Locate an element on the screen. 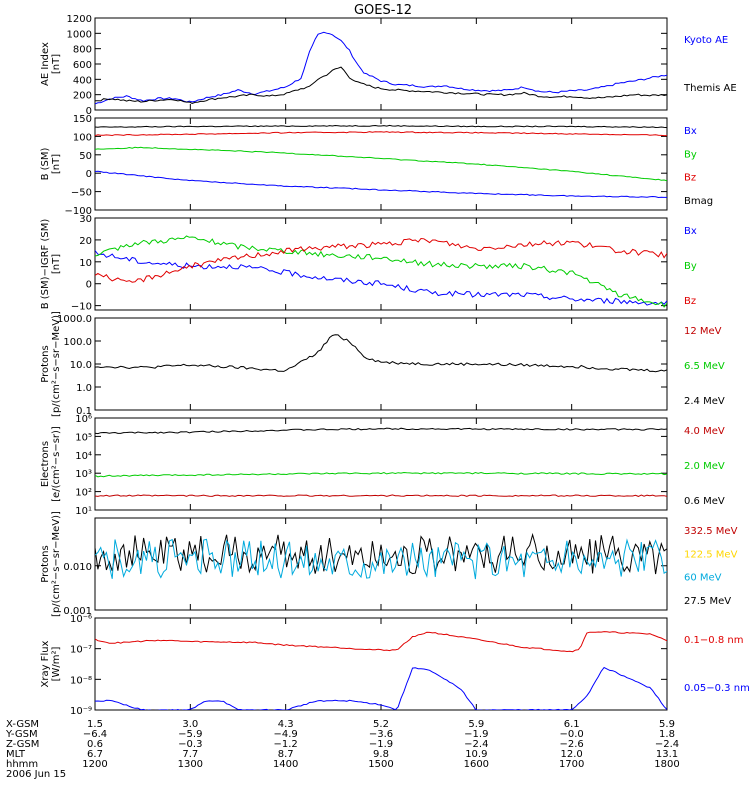 Image resolution: width=750 pixels, height=800 pixels. legend-label: 0.6 MeV is located at coordinates (704, 501).